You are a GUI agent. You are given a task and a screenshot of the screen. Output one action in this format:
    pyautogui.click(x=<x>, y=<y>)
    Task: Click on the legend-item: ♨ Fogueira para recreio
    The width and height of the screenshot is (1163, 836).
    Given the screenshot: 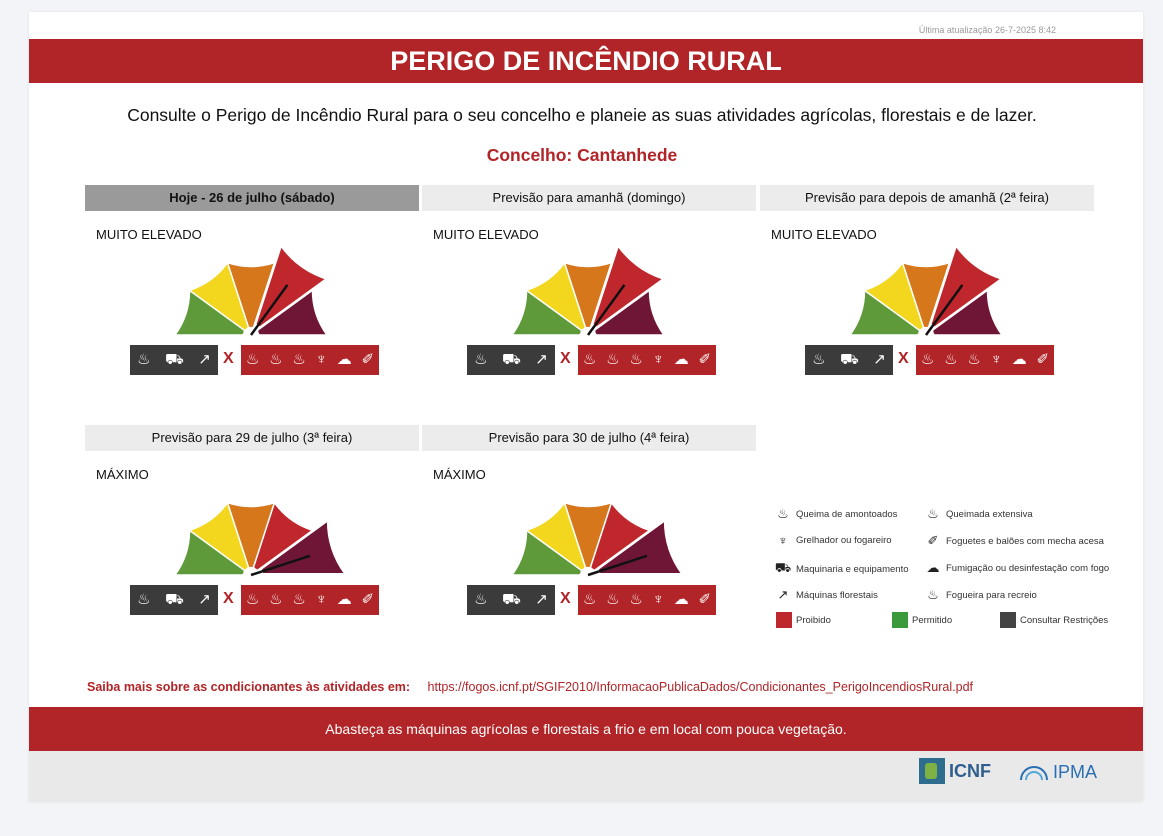 What is the action you would take?
    pyautogui.click(x=980, y=595)
    